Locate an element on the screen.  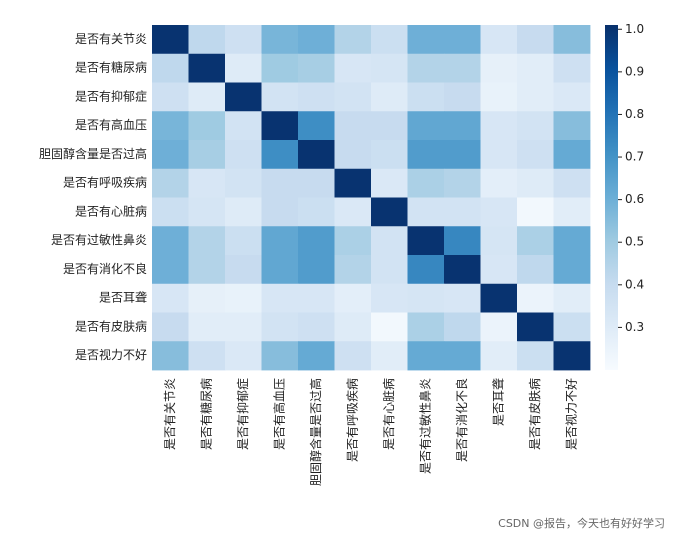
x-tick-label: 是否有抑郁症 is located at coordinates (242, 414).